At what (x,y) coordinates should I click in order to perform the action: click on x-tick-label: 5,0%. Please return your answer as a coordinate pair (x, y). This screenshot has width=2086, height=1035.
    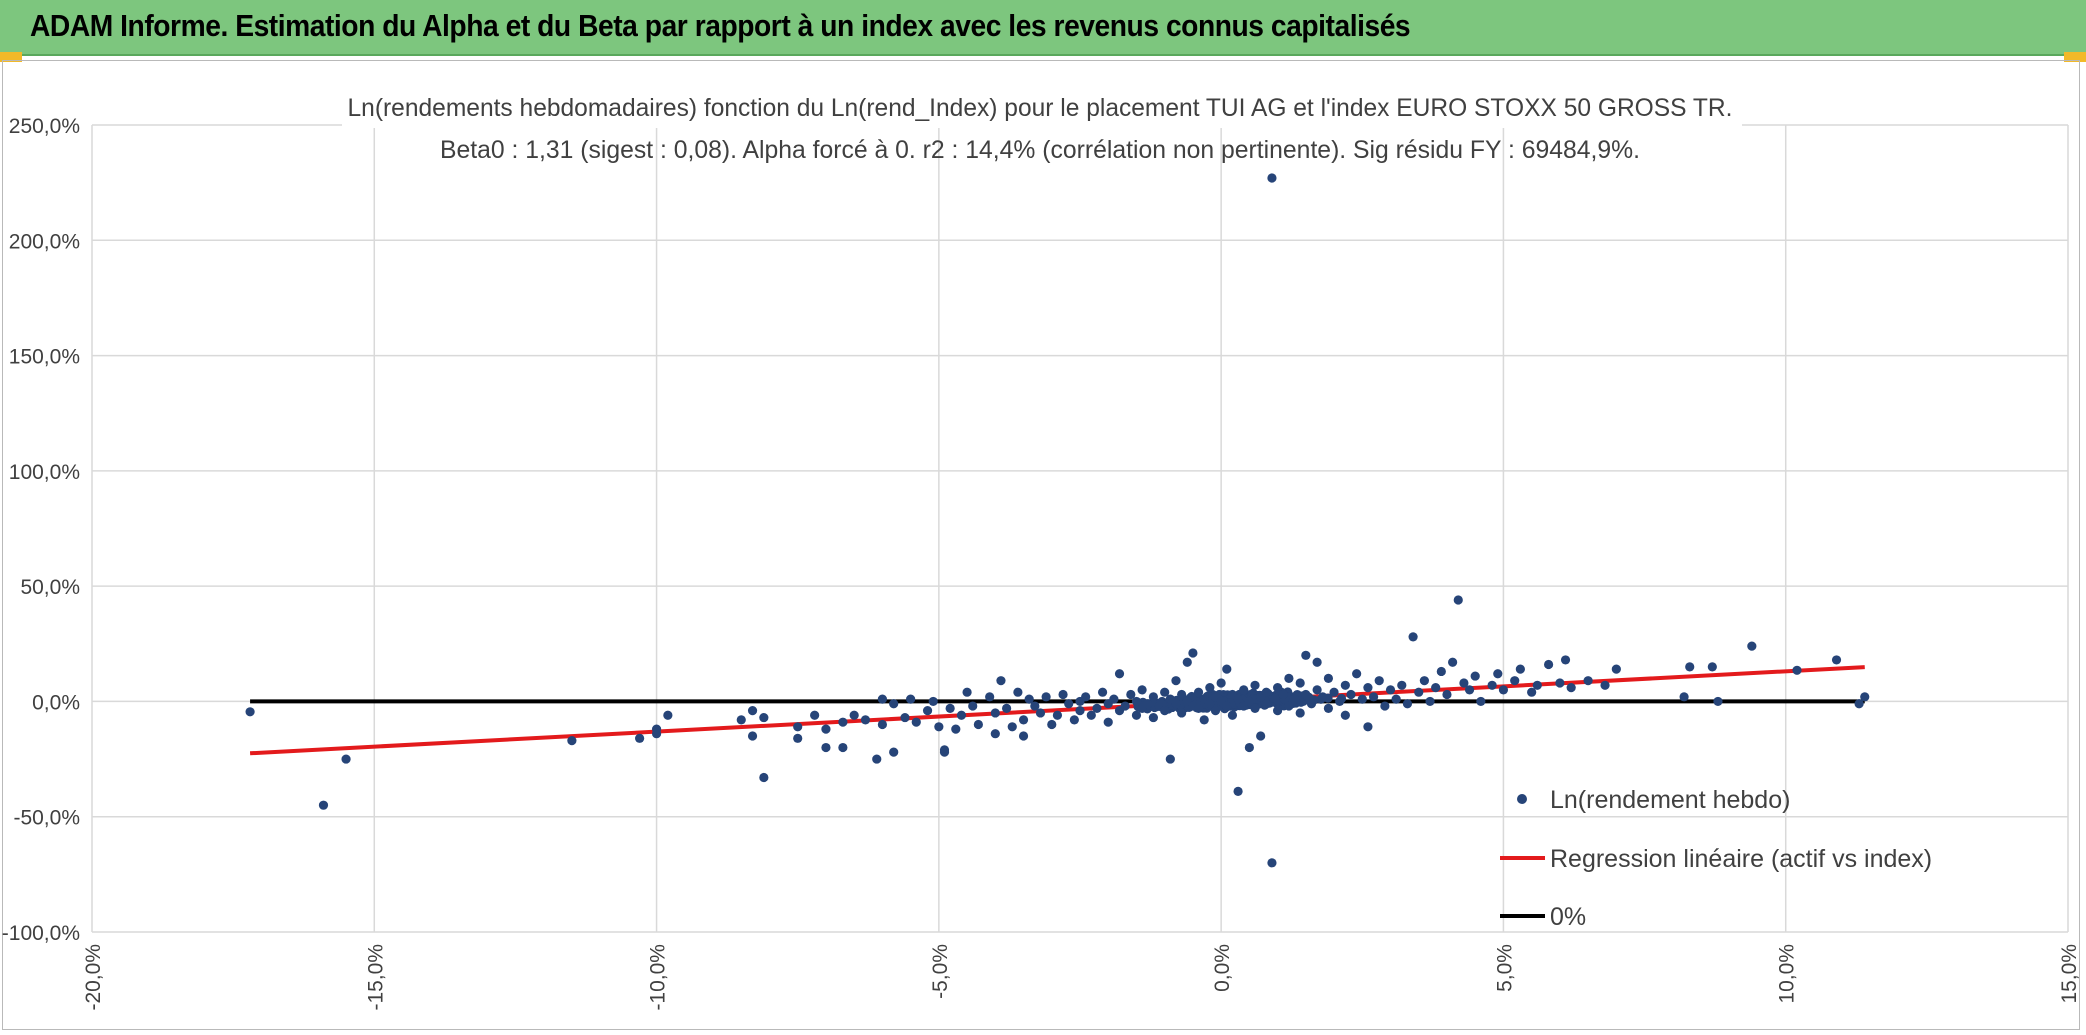
    Looking at the image, I should click on (1504, 968).